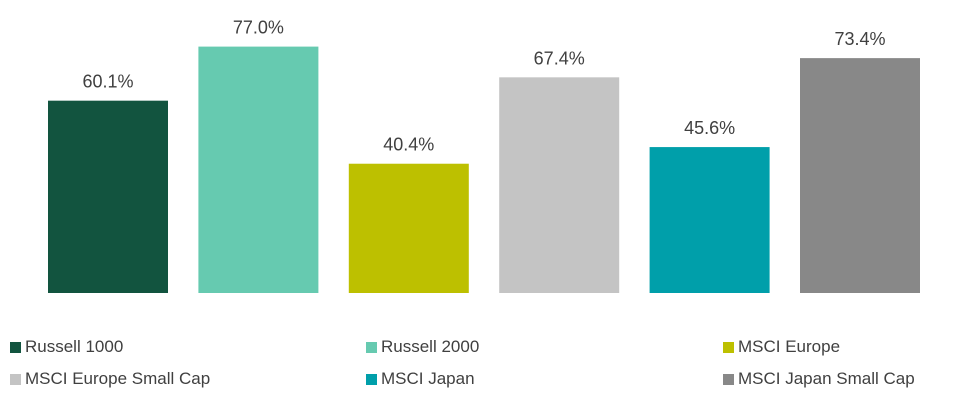 The image size is (958, 393). Describe the element at coordinates (709, 128) in the screenshot. I see `data-label-msci-japan: 45.6%` at that location.